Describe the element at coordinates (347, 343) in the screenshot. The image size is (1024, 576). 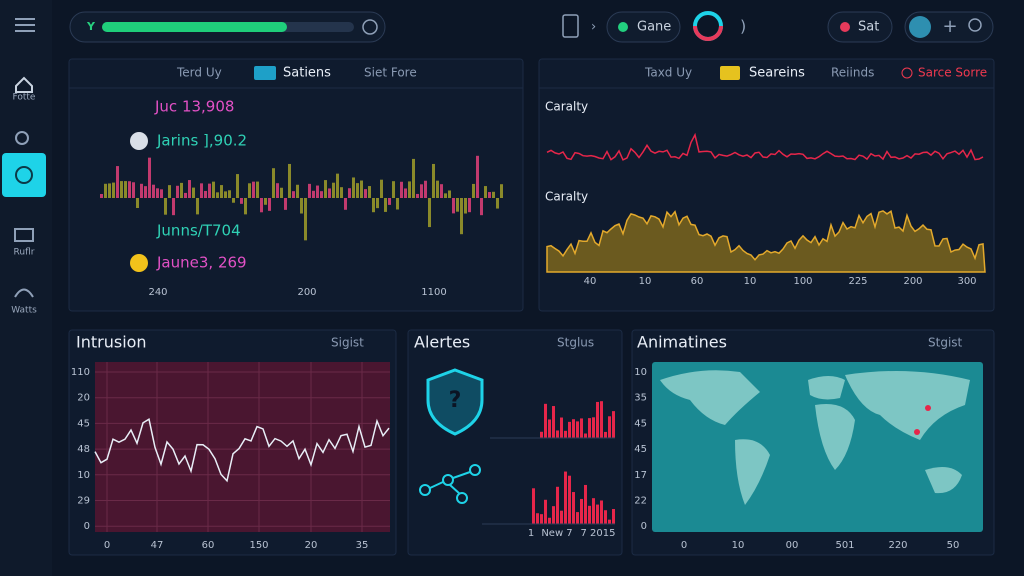
I see `dropdown: Sigist` at that location.